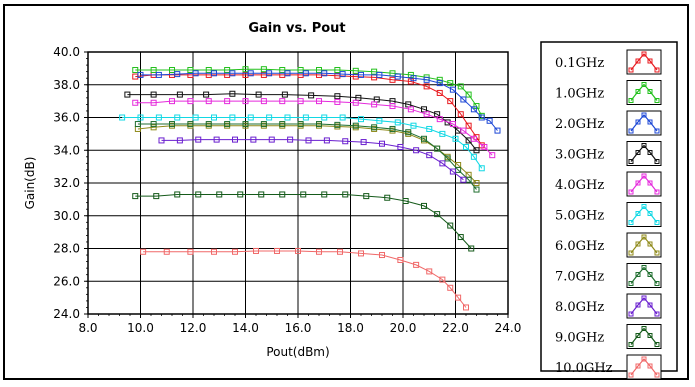 The height and width of the screenshot is (387, 695). I want to click on legend-item: 6.0GHz, so click(608, 245).